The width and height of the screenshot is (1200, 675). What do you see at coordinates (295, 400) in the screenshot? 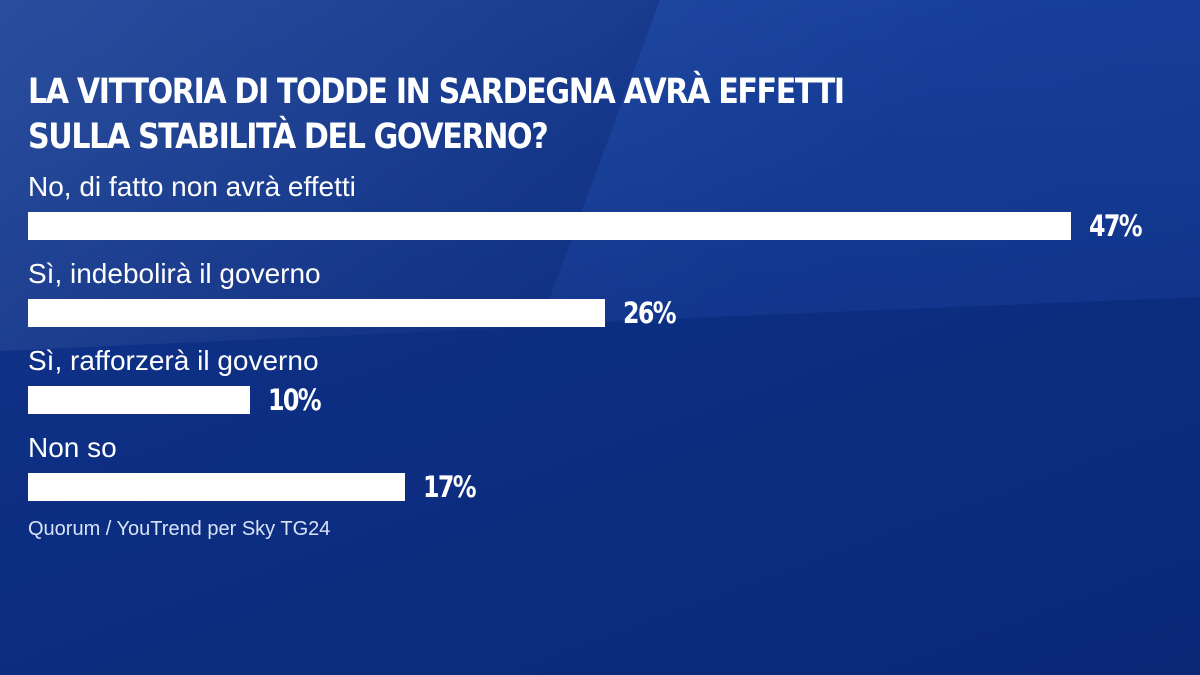
I see `bar-value-label: 10%` at bounding box center [295, 400].